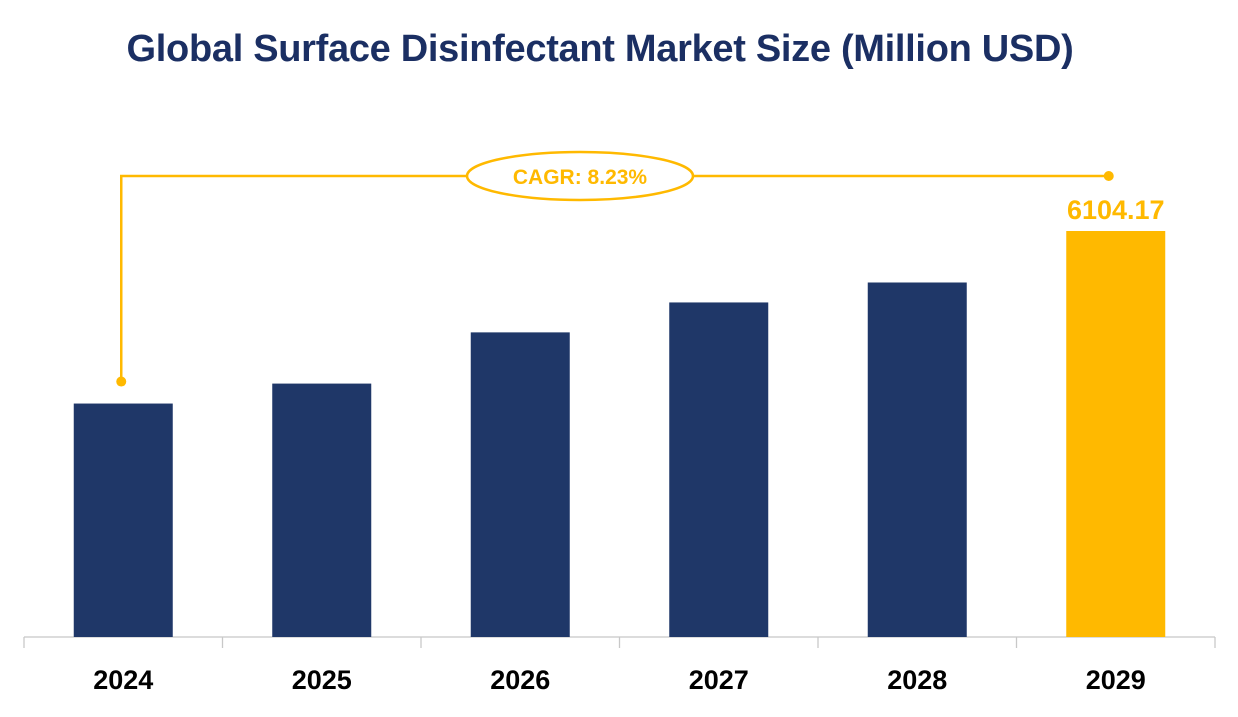 The image size is (1238, 717). Describe the element at coordinates (917, 459) in the screenshot. I see `bar-2028` at that location.